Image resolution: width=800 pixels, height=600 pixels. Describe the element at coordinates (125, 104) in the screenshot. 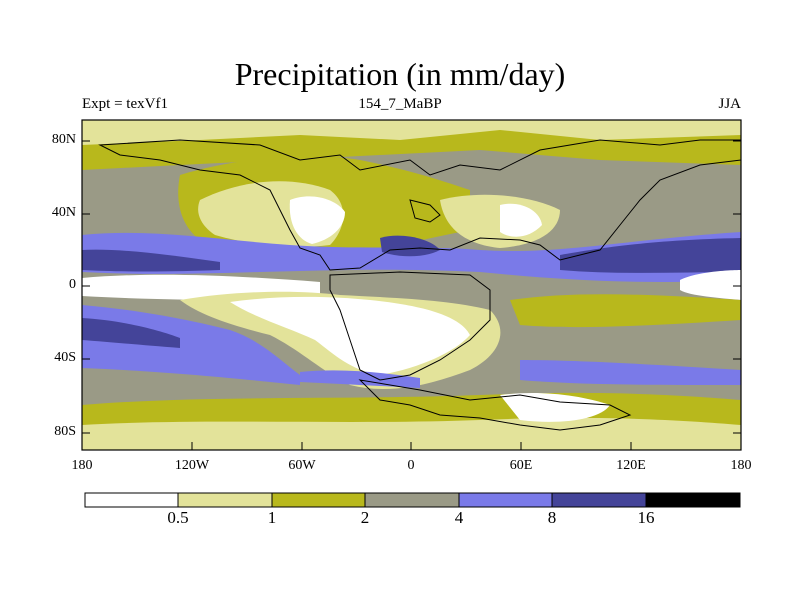

I see `experiment-label: Expt = texVf1` at that location.